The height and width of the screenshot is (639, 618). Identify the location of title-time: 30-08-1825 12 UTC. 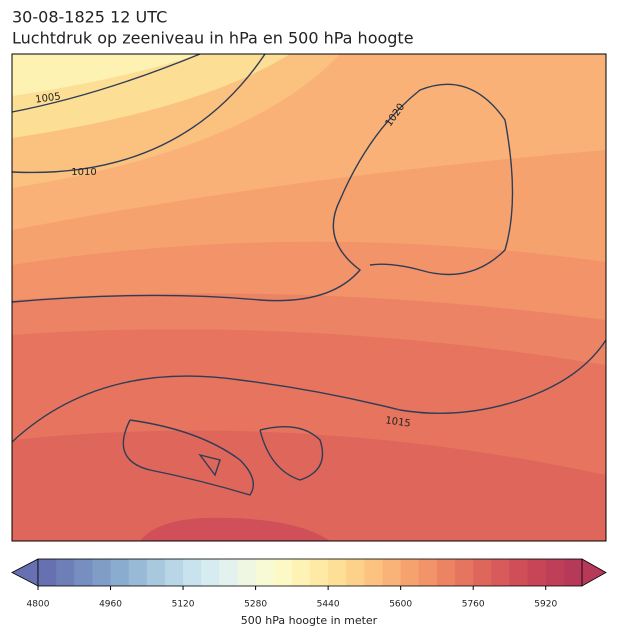
(89, 17).